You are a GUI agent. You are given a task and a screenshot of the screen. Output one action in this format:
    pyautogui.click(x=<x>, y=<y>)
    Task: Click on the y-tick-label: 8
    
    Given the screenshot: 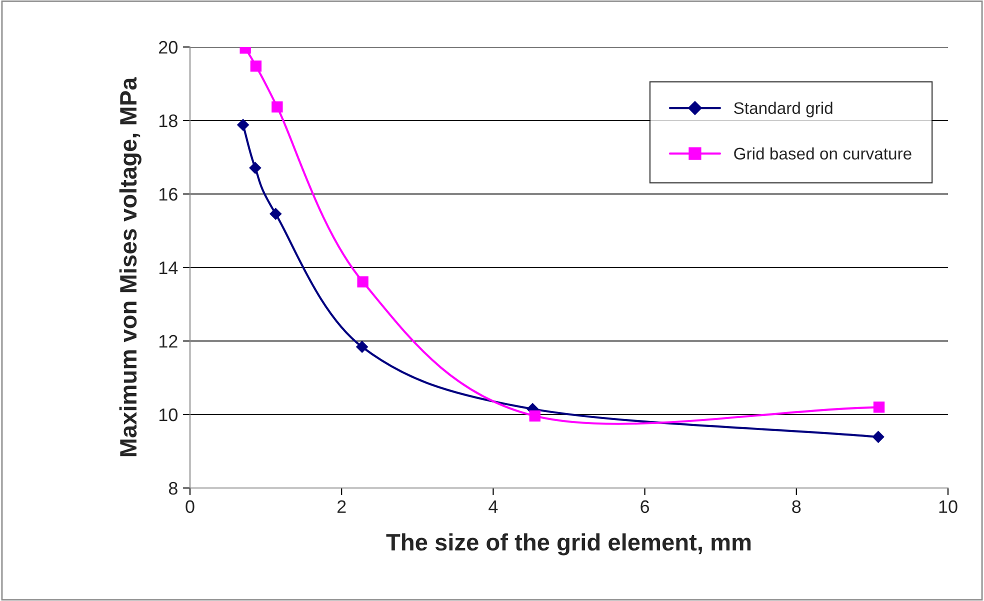 What is the action you would take?
    pyautogui.click(x=173, y=488)
    